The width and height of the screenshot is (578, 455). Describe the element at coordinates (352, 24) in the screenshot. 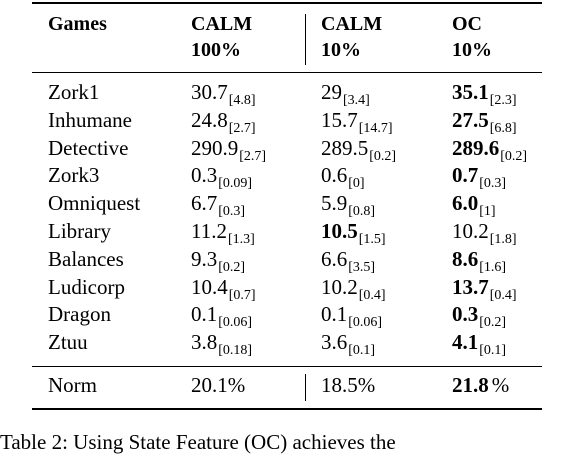

I see `header-col2-line1: CALM` at that location.